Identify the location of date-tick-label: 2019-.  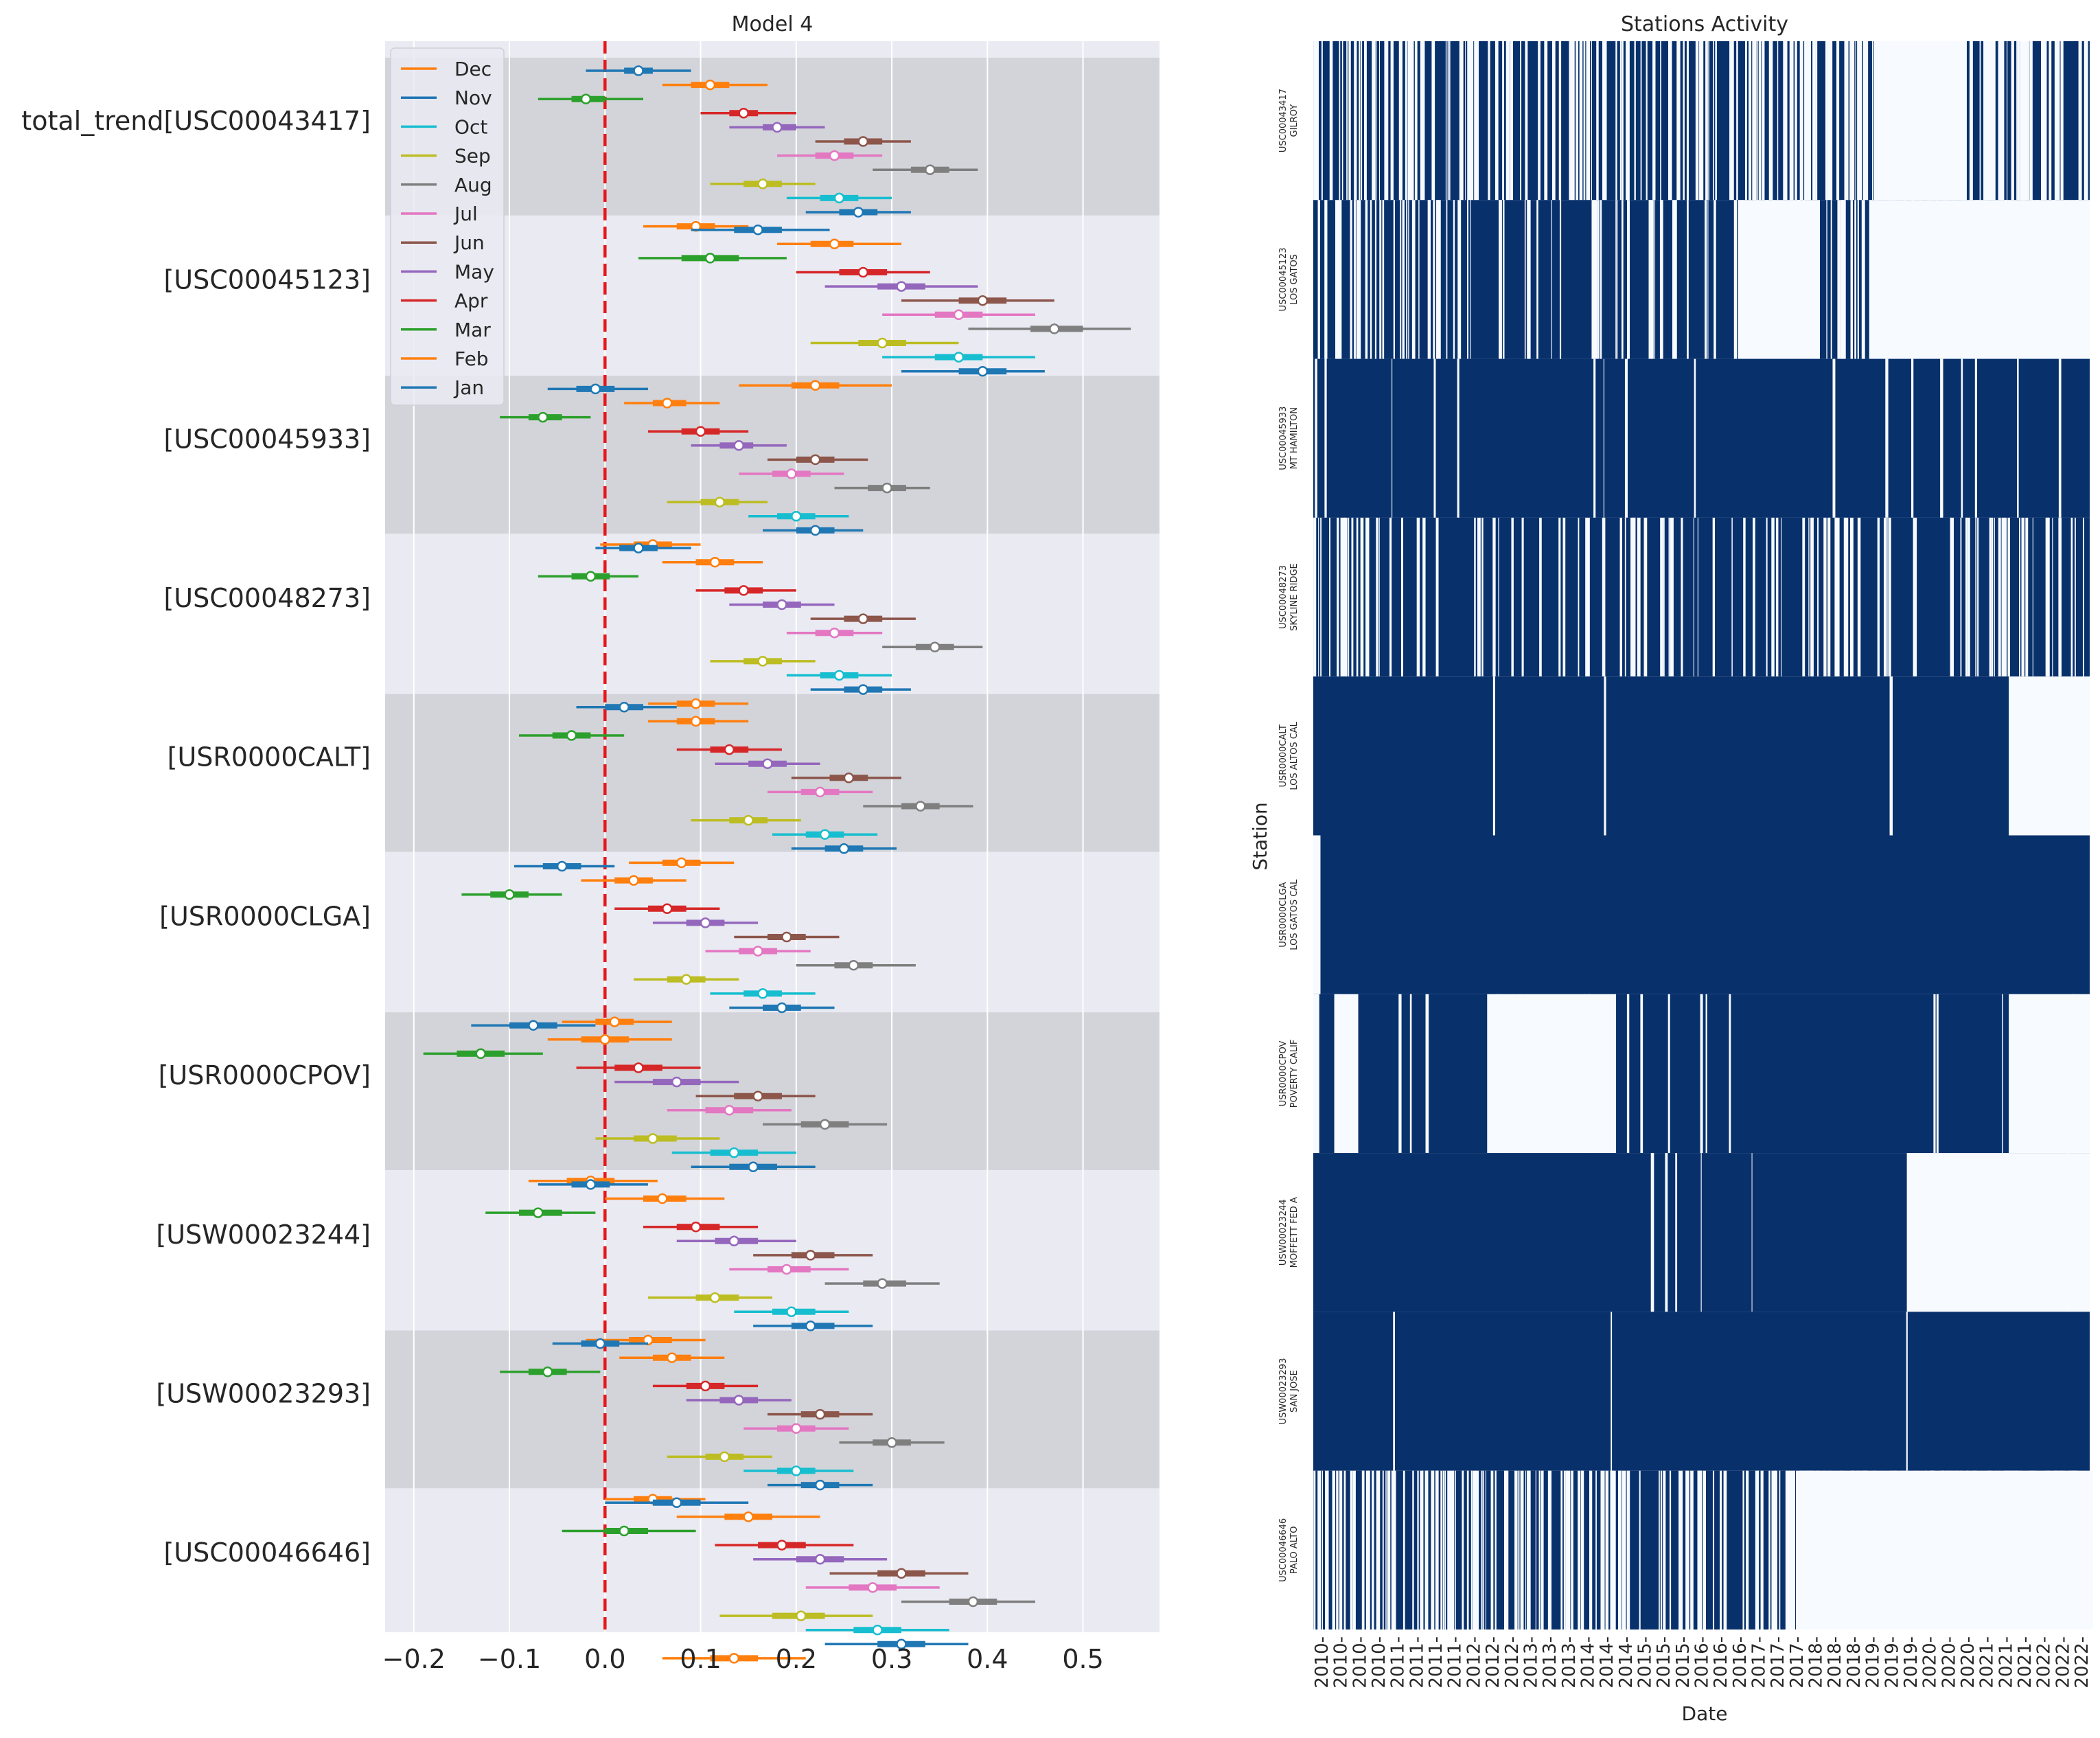
(1892, 1663).